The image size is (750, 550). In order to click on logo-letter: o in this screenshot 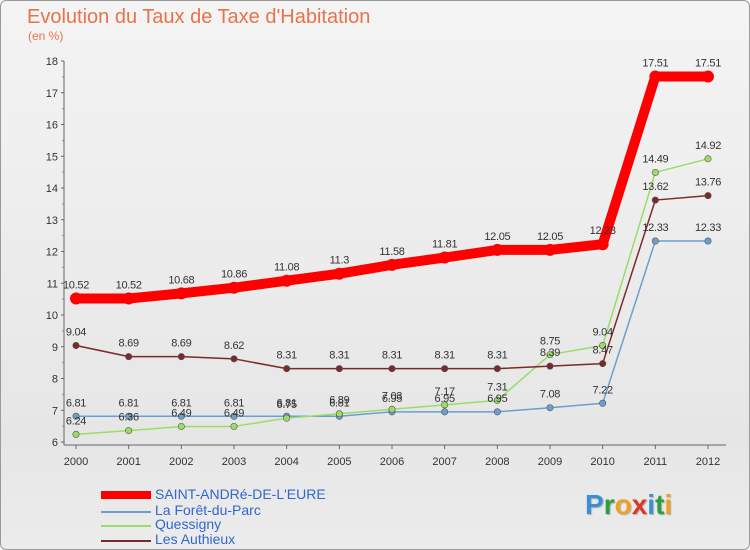, I will do `click(623, 504)`.